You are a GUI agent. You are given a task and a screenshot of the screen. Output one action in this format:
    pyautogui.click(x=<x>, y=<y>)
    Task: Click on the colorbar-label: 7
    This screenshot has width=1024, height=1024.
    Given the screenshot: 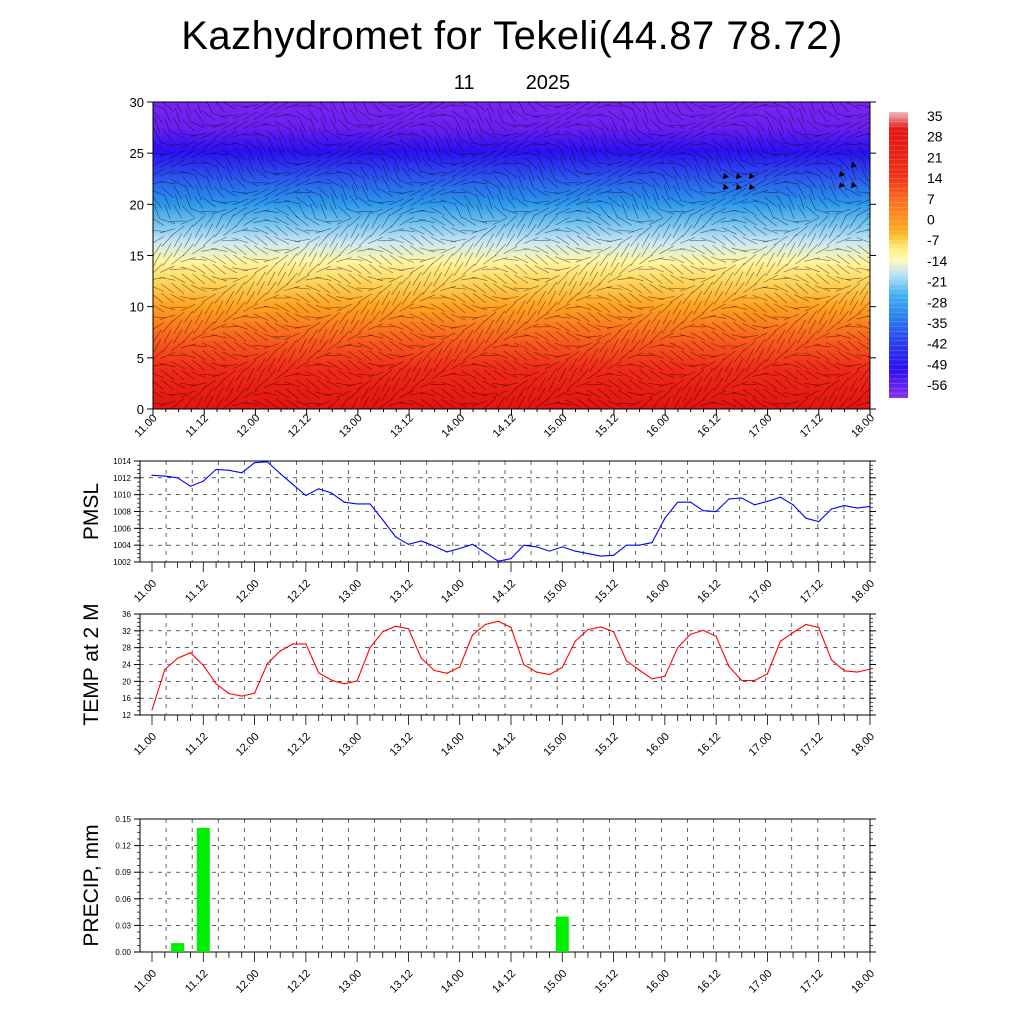 What is the action you would take?
    pyautogui.click(x=931, y=199)
    